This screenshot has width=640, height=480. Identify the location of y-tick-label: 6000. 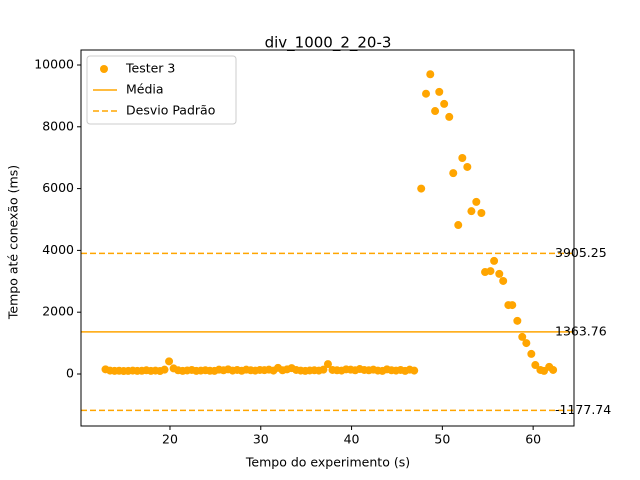
(58, 187).